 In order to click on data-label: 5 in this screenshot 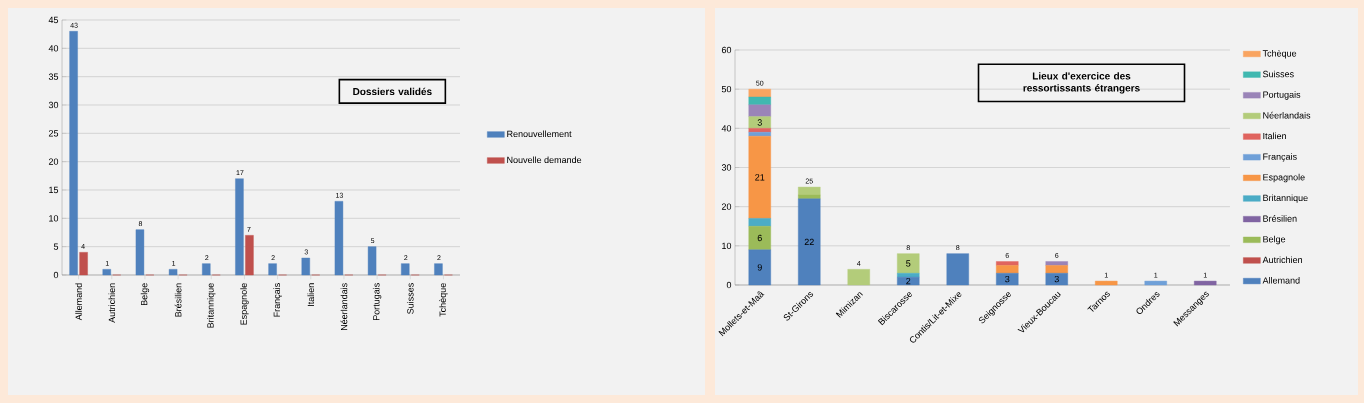, I will do `click(908, 263)`.